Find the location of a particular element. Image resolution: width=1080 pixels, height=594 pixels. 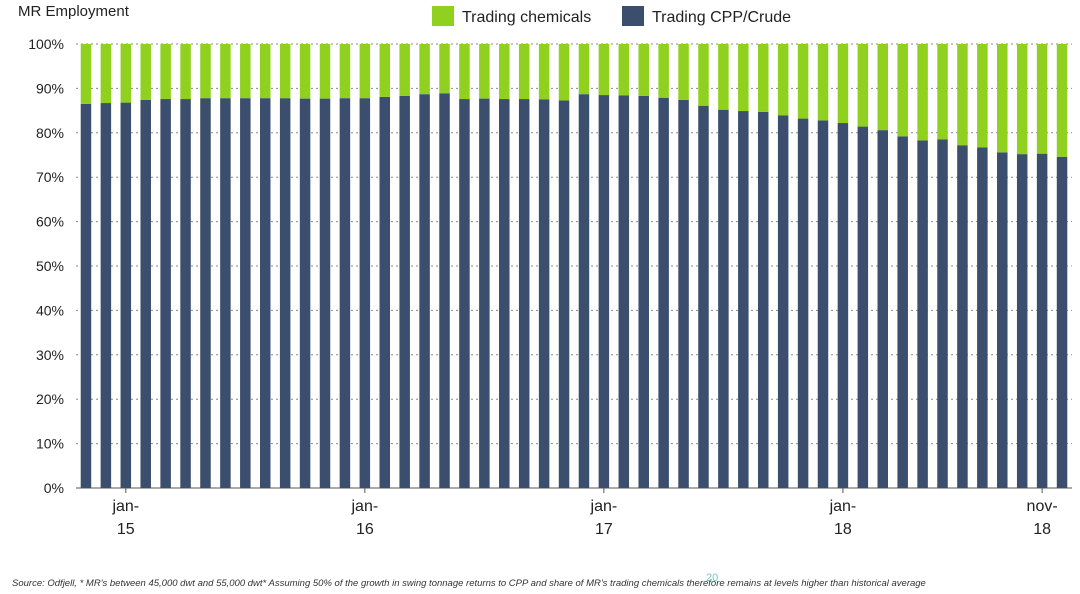

y-tick-label: 40% is located at coordinates (50, 310).